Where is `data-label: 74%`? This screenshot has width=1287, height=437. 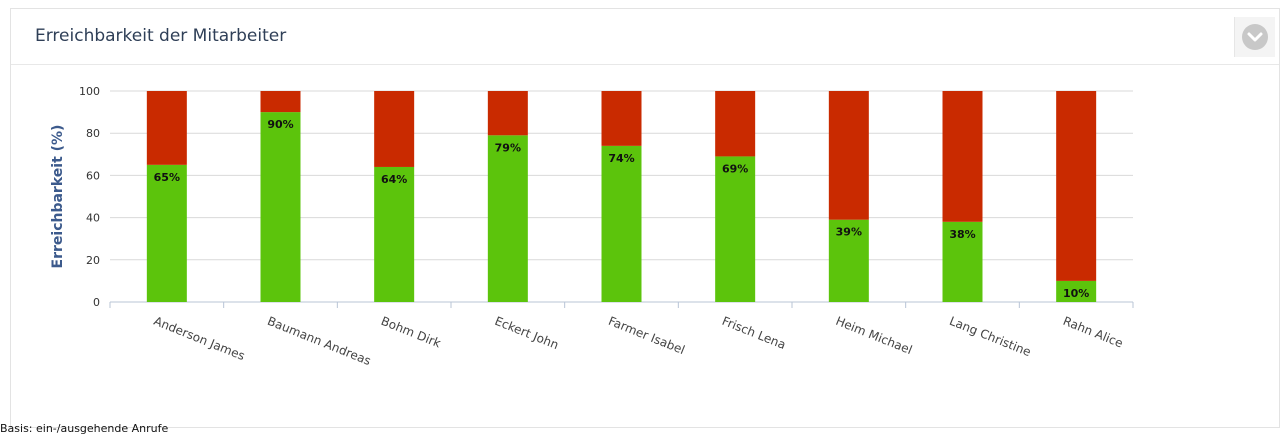 data-label: 74% is located at coordinates (621, 158).